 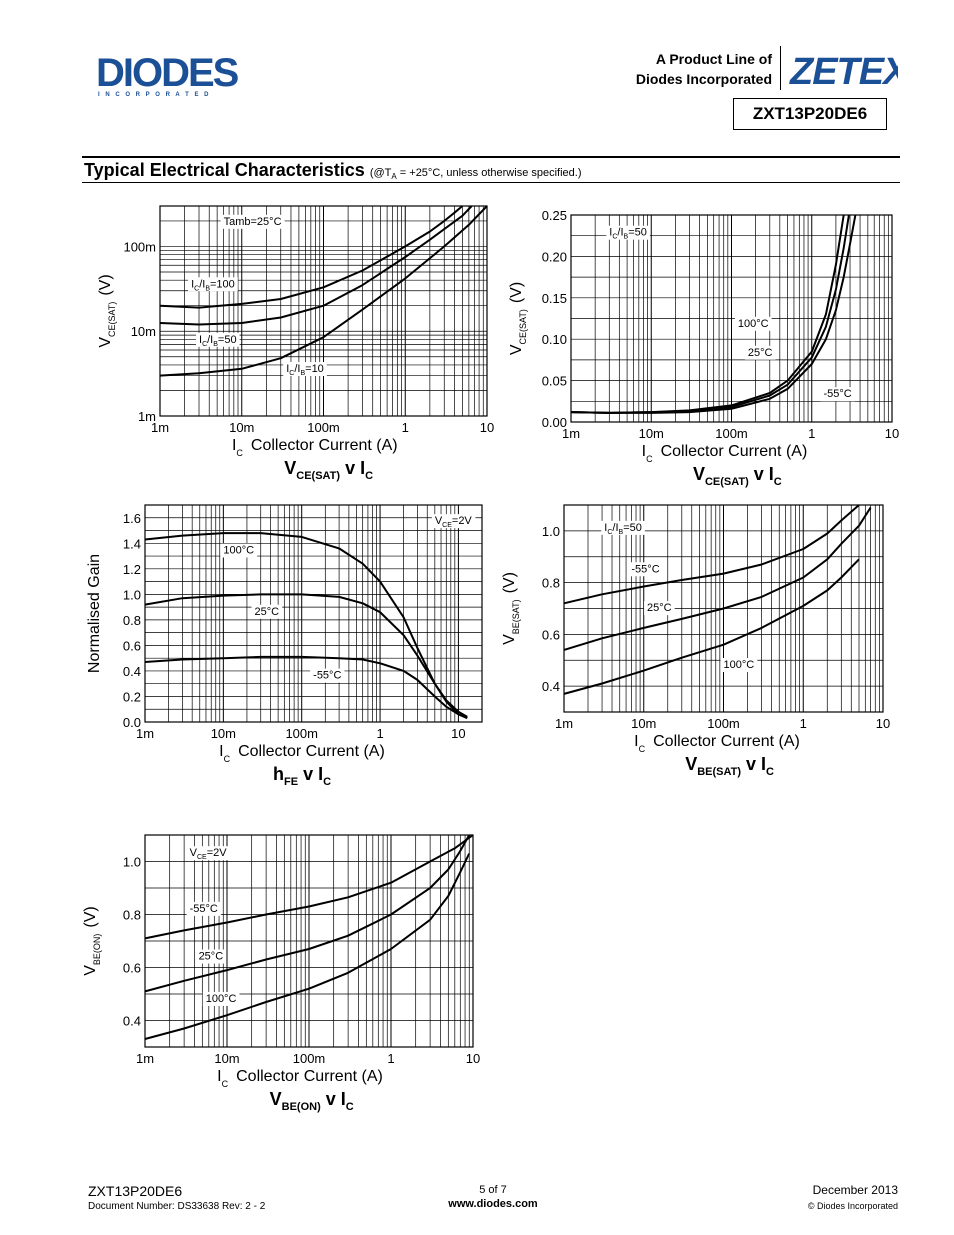 I want to click on chart-title: VBE(ON) v IC, so click(x=312, y=1101).